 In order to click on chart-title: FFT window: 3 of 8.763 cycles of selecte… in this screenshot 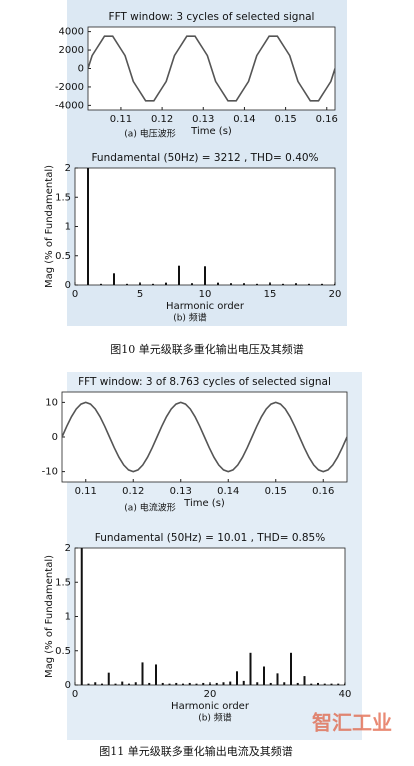, I will do `click(204, 382)`.